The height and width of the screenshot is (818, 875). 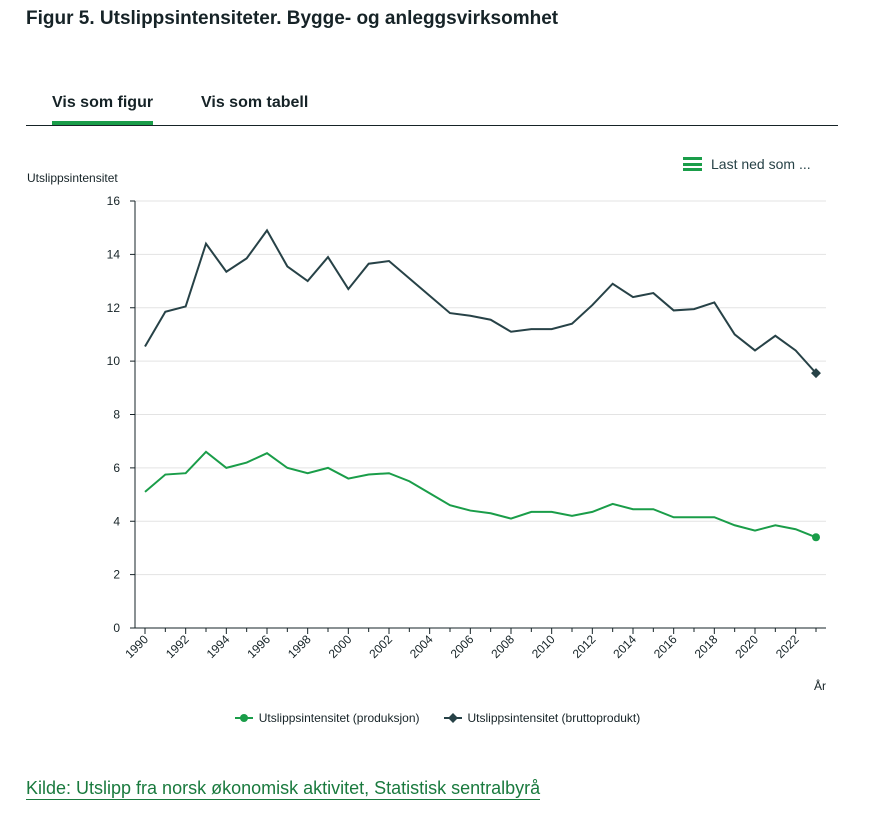 I want to click on legend-item: Utslippsintensitet (produksjon), so click(x=327, y=718).